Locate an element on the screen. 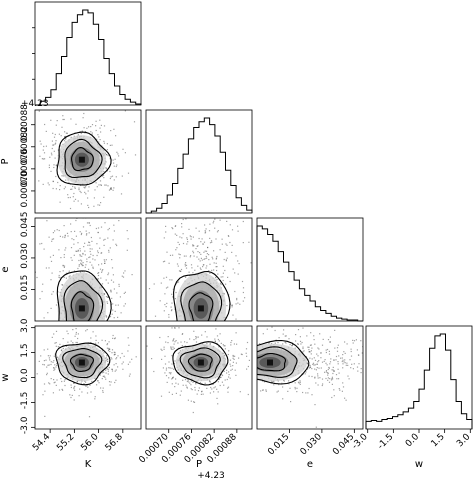 This screenshot has height=479, width=474. y-tick-label-w: 0.0 is located at coordinates (25, 375).